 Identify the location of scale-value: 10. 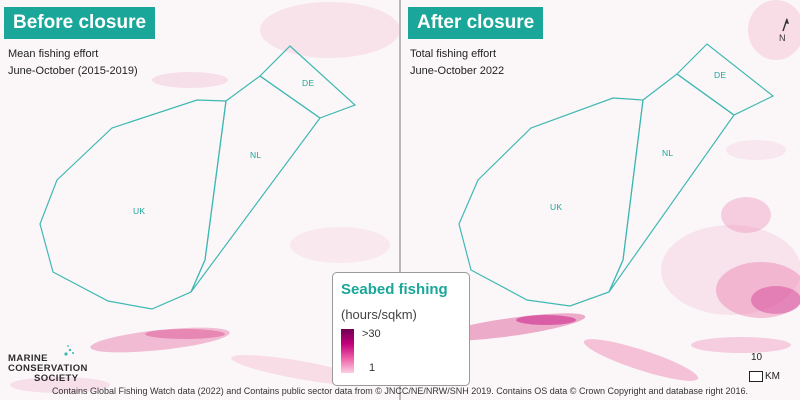
(757, 357).